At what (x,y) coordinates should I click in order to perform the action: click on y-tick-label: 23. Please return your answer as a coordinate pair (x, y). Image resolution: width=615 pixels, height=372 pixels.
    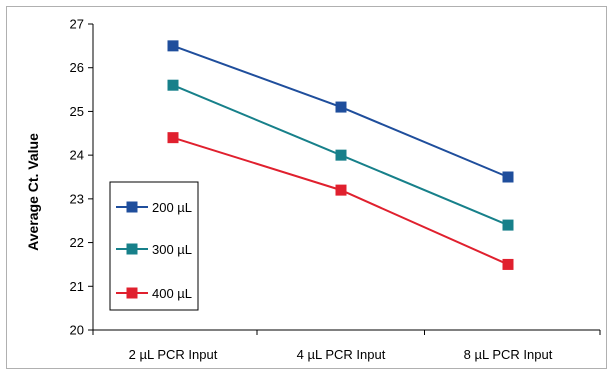
    Looking at the image, I should click on (77, 198).